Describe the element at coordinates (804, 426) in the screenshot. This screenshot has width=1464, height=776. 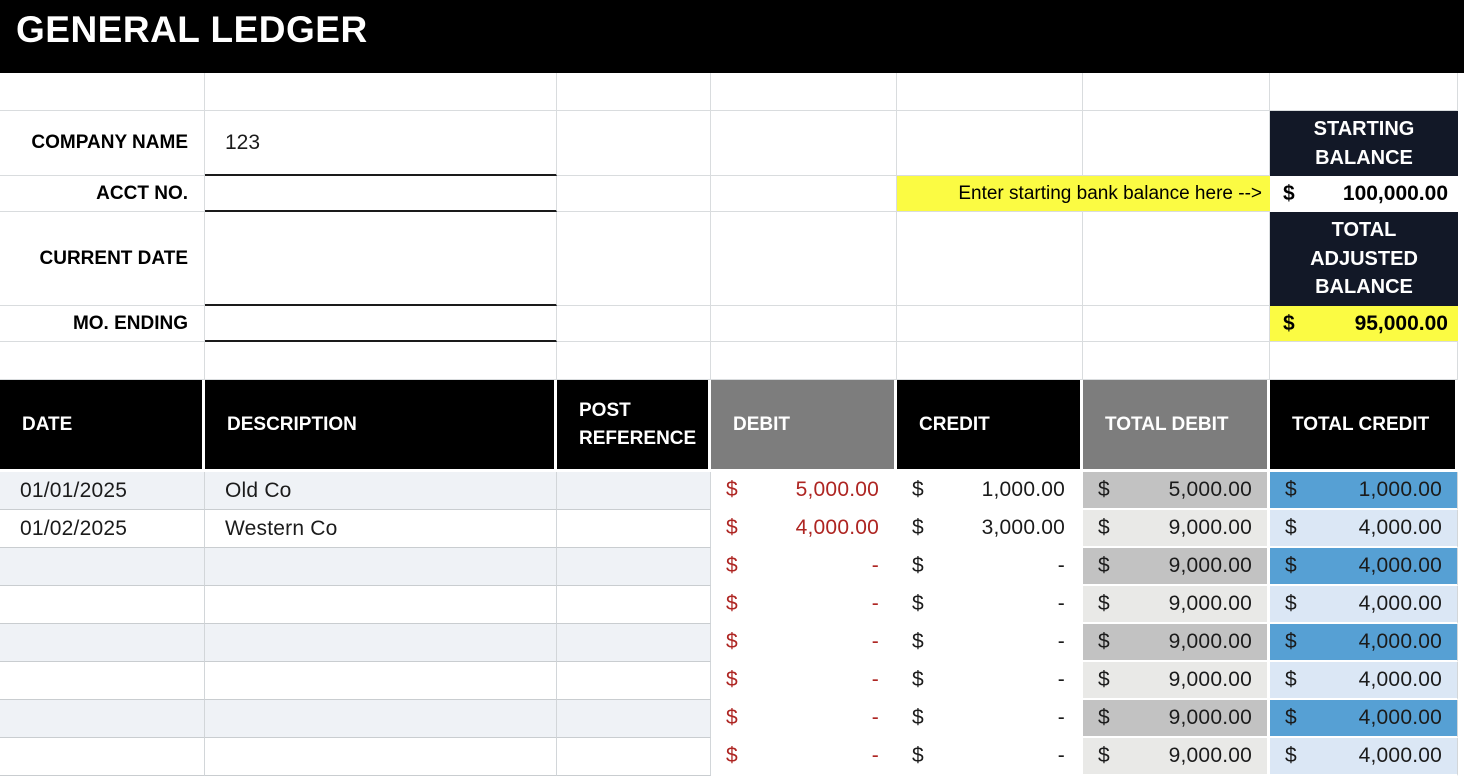
I see `header-debit: DEBIT` at that location.